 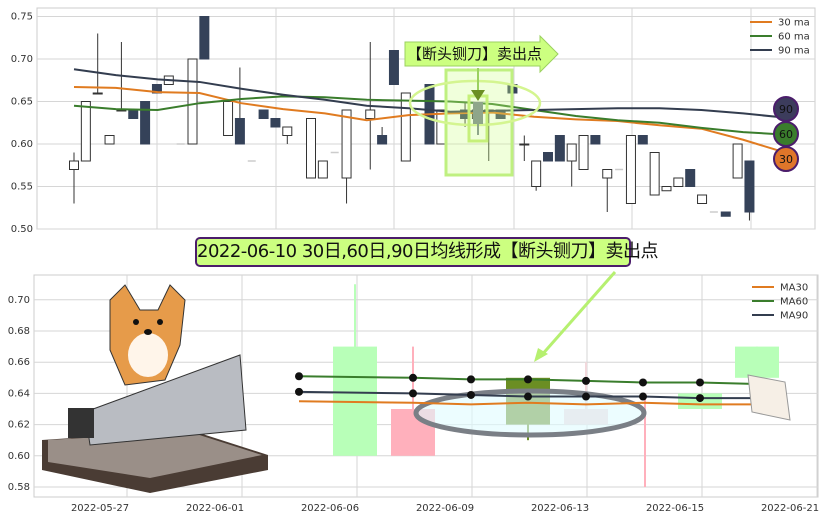 I want to click on legend-label: 30 ma, so click(x=794, y=23).